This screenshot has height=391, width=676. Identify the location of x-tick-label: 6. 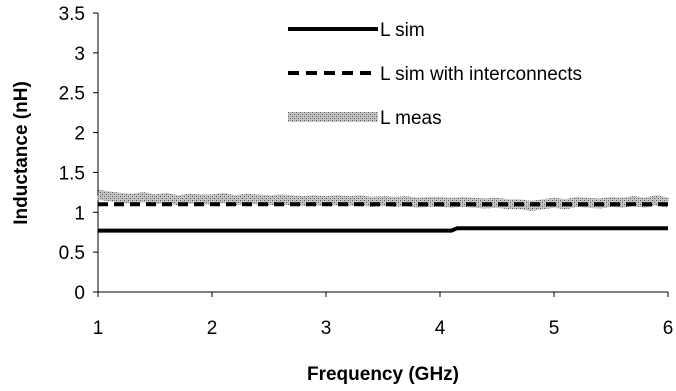
(668, 328).